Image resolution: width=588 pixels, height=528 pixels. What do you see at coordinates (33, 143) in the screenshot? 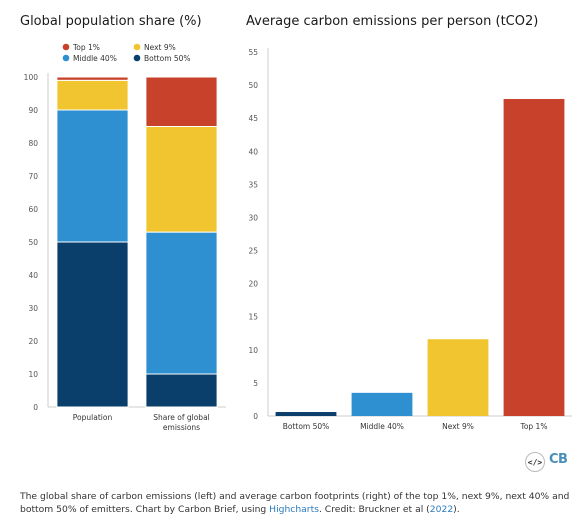
I see `left-y-tick-label: 80` at bounding box center [33, 143].